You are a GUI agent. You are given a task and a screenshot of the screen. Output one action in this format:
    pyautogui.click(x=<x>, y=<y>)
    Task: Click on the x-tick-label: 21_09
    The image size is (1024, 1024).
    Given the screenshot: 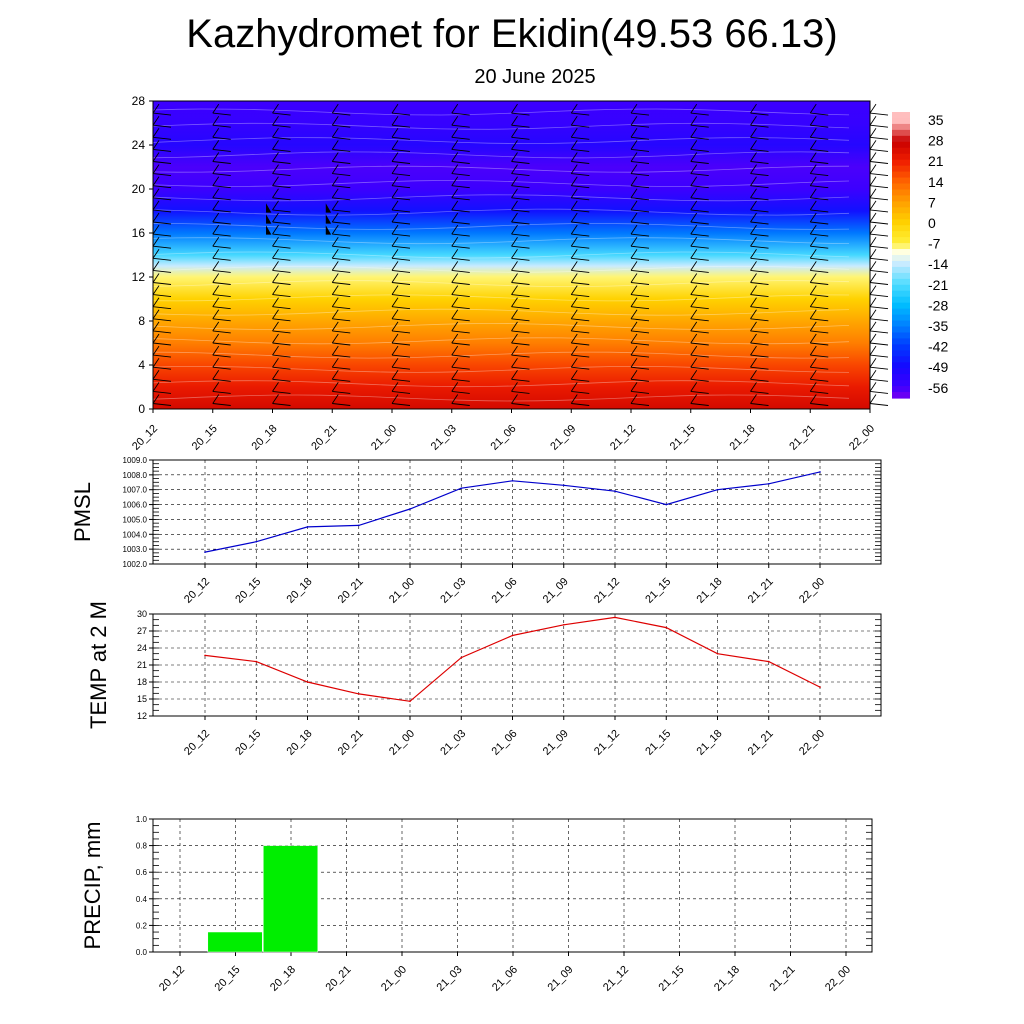 What is the action you would take?
    pyautogui.click(x=561, y=979)
    